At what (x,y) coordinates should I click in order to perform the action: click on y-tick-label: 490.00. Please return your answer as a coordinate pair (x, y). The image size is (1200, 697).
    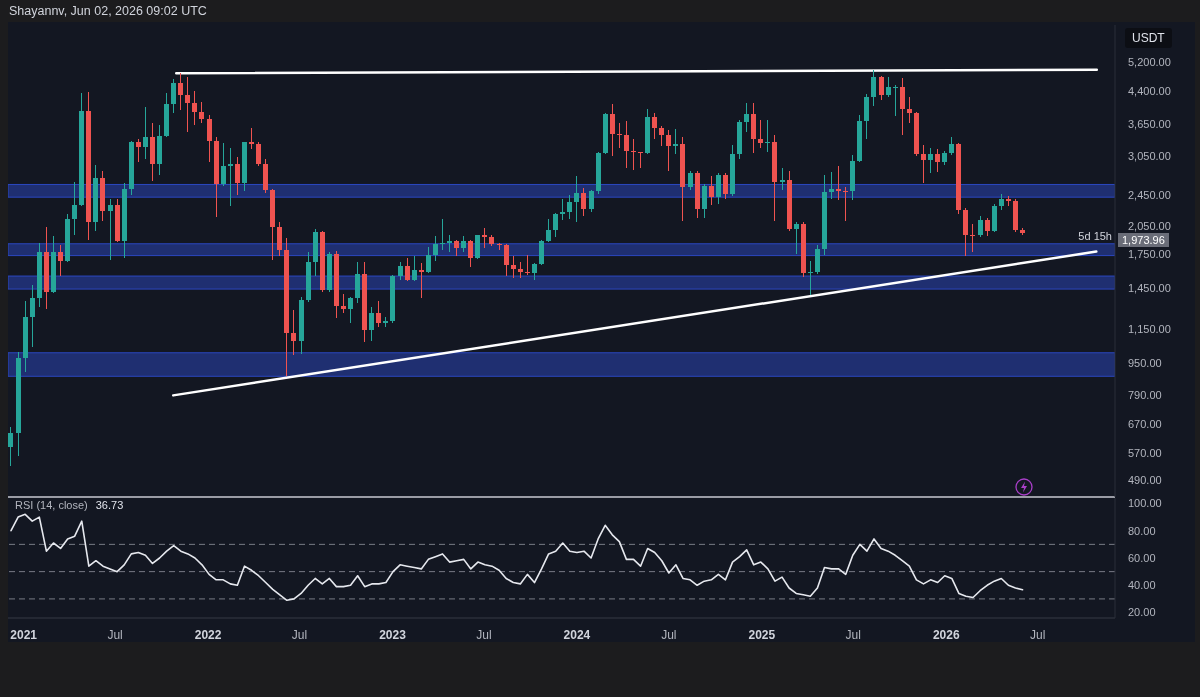
    Looking at the image, I should click on (1145, 479).